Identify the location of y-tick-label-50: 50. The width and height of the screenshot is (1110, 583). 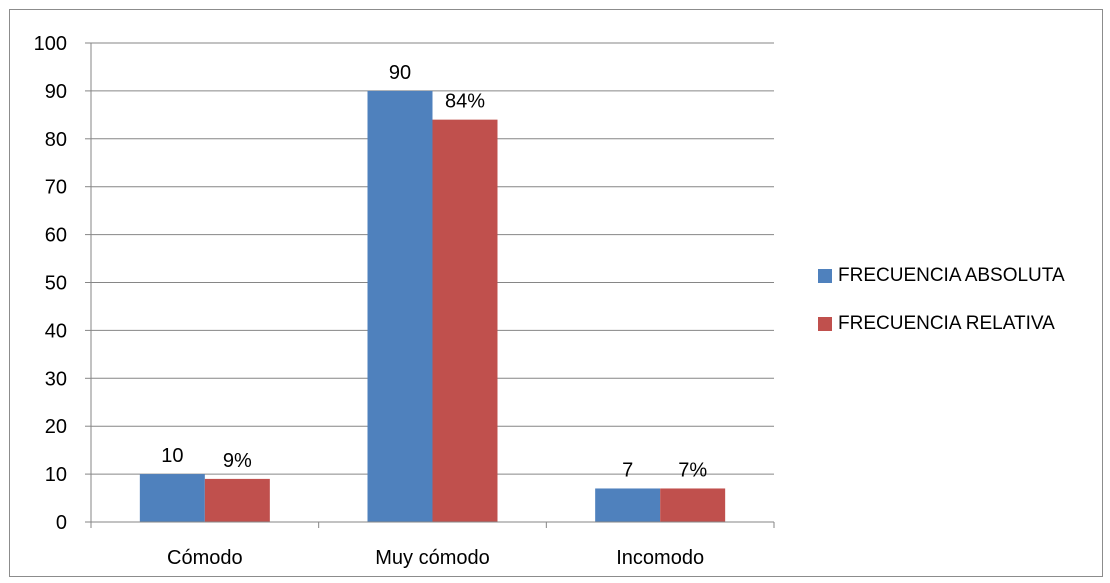
(56, 284).